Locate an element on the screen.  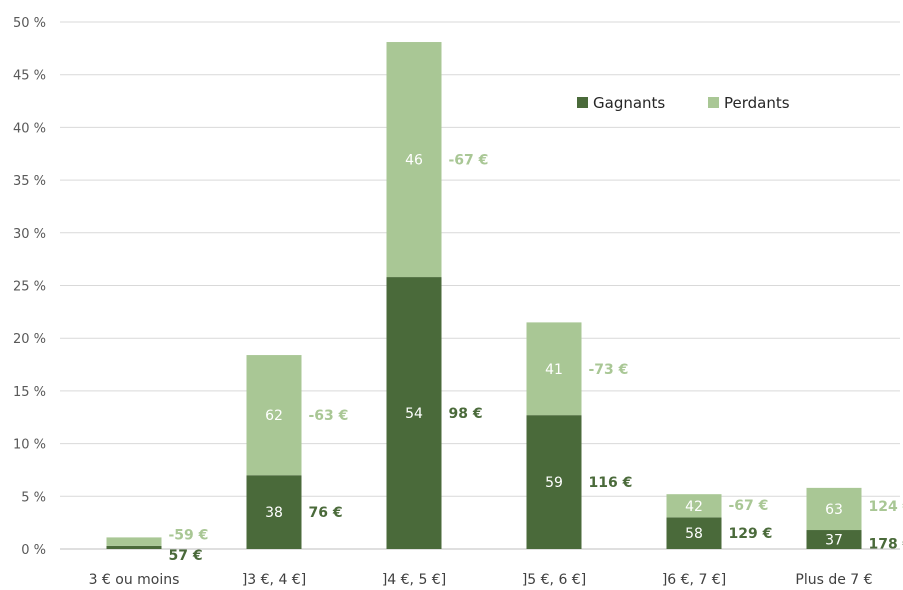
bar-label-gagnants: 38 is located at coordinates (274, 513).